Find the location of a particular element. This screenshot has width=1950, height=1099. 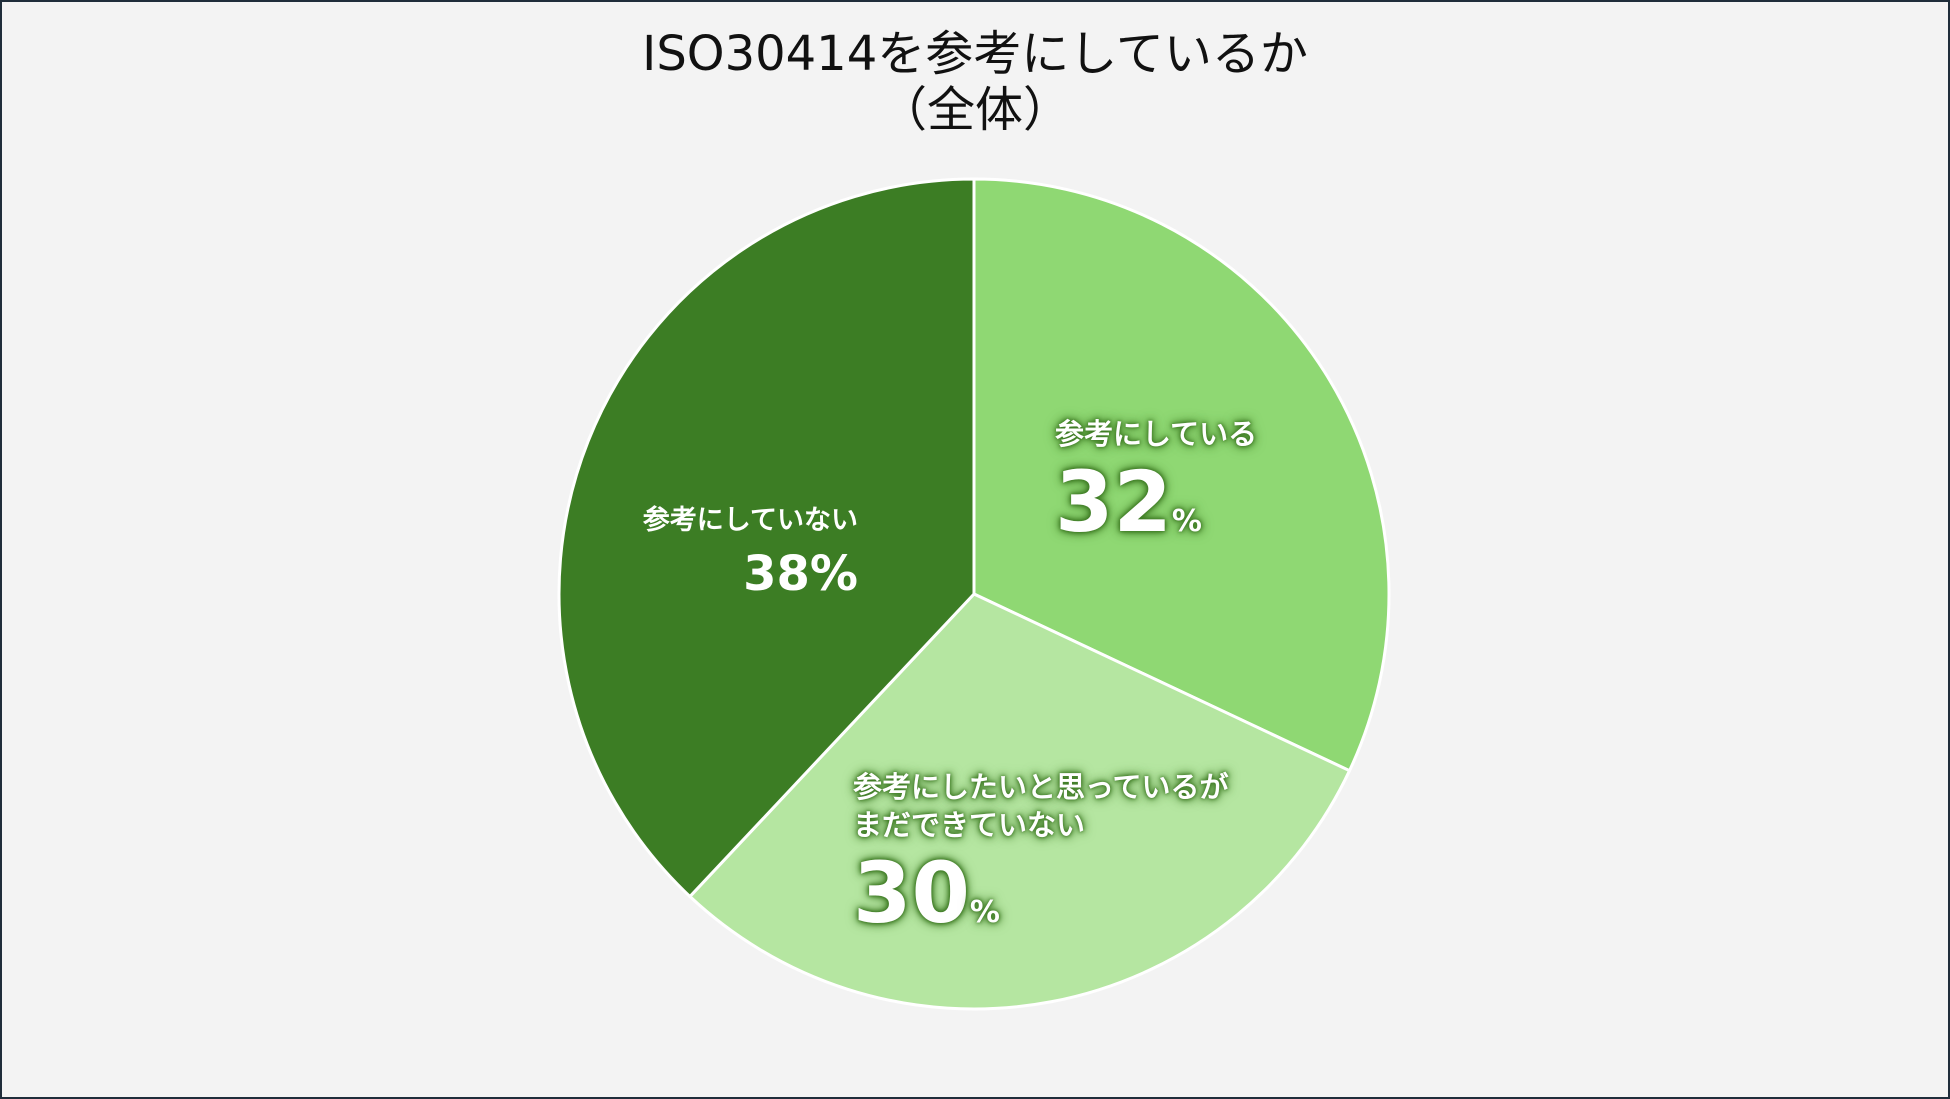

slice-value-reference: 32 is located at coordinates (1113, 502).